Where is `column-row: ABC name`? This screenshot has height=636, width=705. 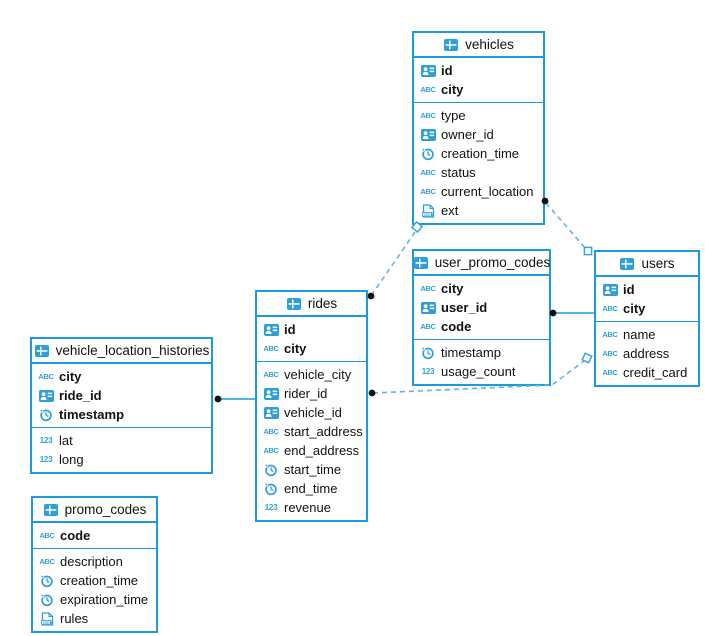
column-row: ABC name is located at coordinates (647, 334).